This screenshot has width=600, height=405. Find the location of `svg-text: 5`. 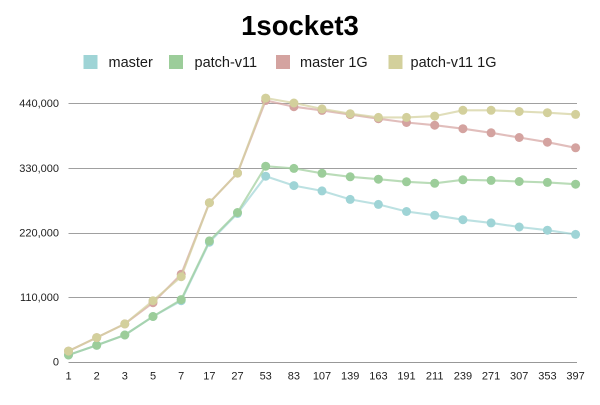

svg-text: 5 is located at coordinates (153, 377).